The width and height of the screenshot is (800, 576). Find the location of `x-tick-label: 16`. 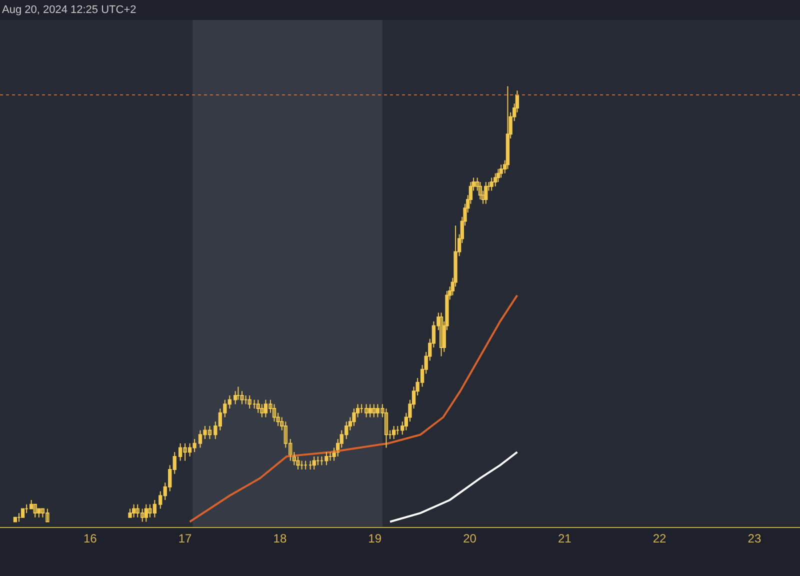

x-tick-label: 16 is located at coordinates (90, 538).